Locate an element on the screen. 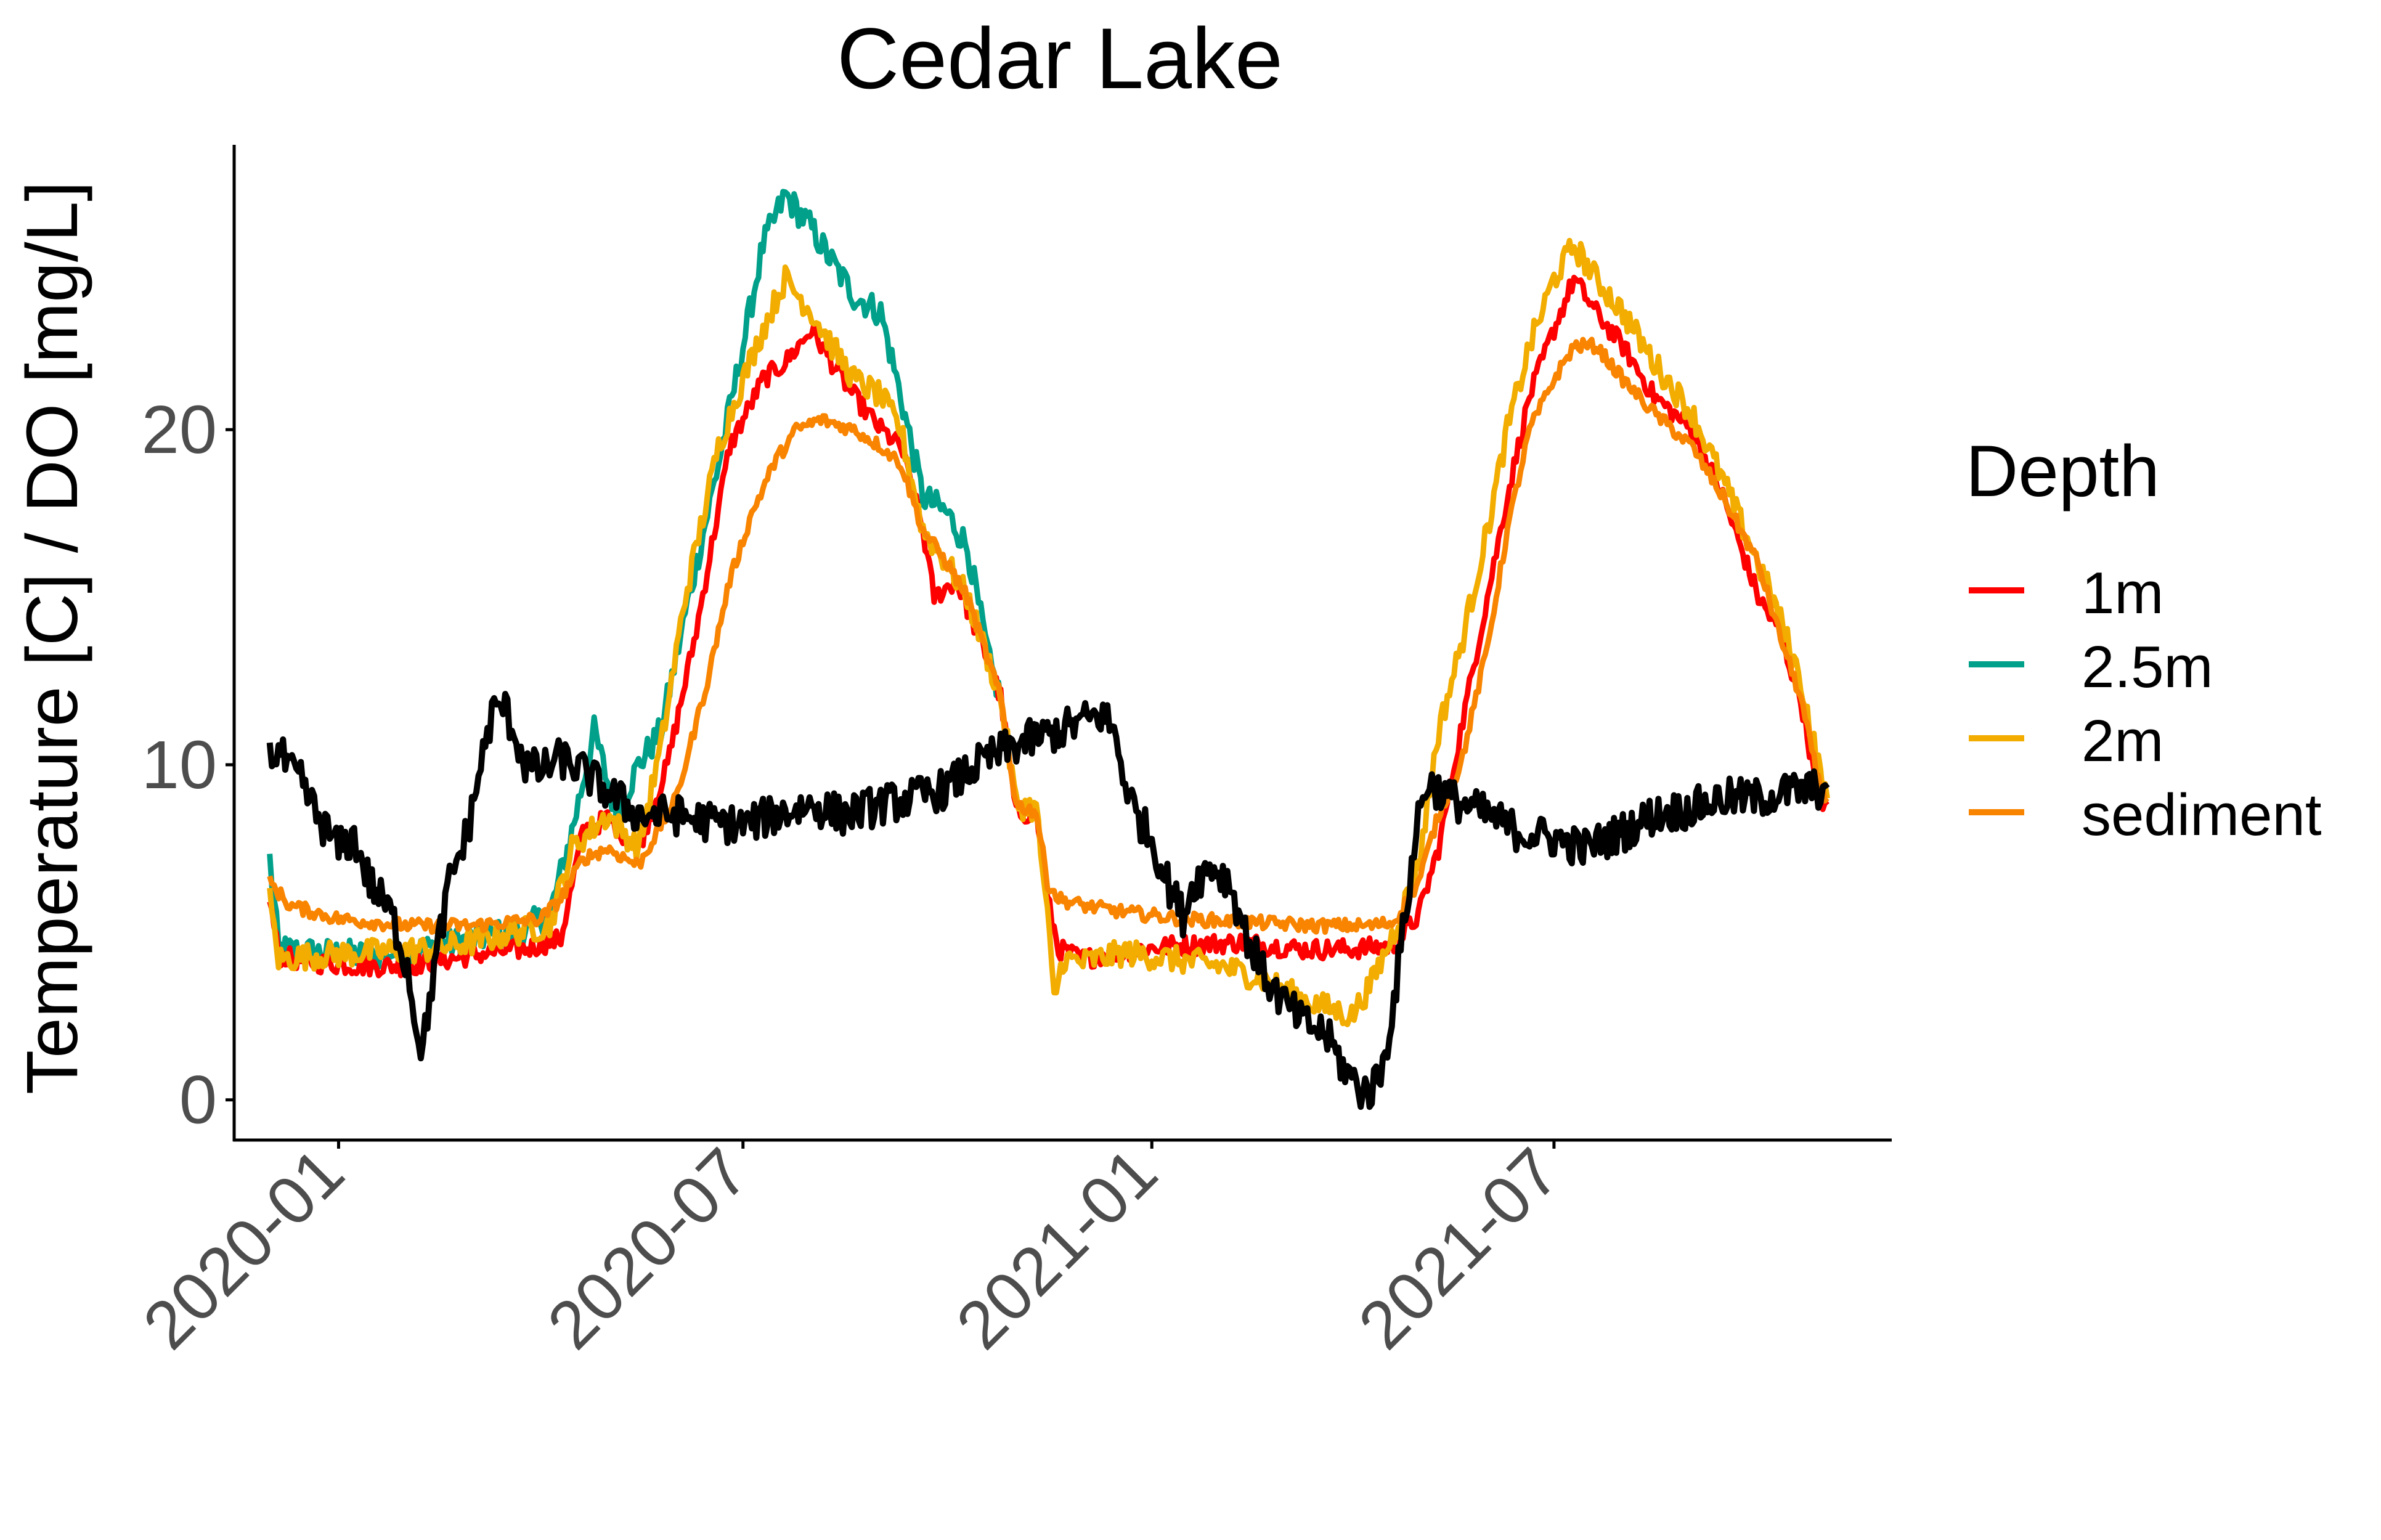 This screenshot has width=2381, height=1540. legend: Depth 1m 2.5m 2m sediment is located at coordinates (2144, 640).